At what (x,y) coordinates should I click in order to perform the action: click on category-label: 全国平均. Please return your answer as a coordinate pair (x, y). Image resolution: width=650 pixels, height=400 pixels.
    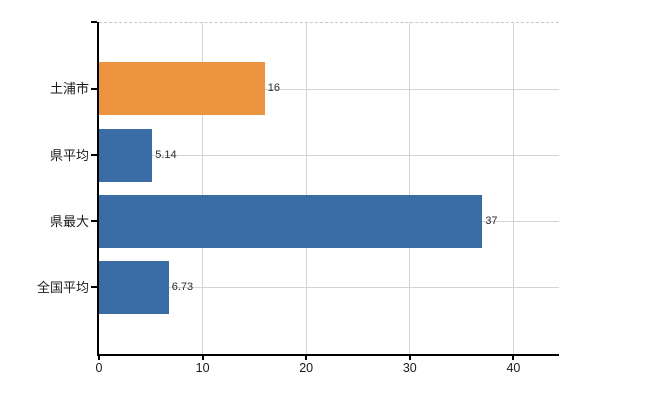
    Looking at the image, I should click on (62, 287).